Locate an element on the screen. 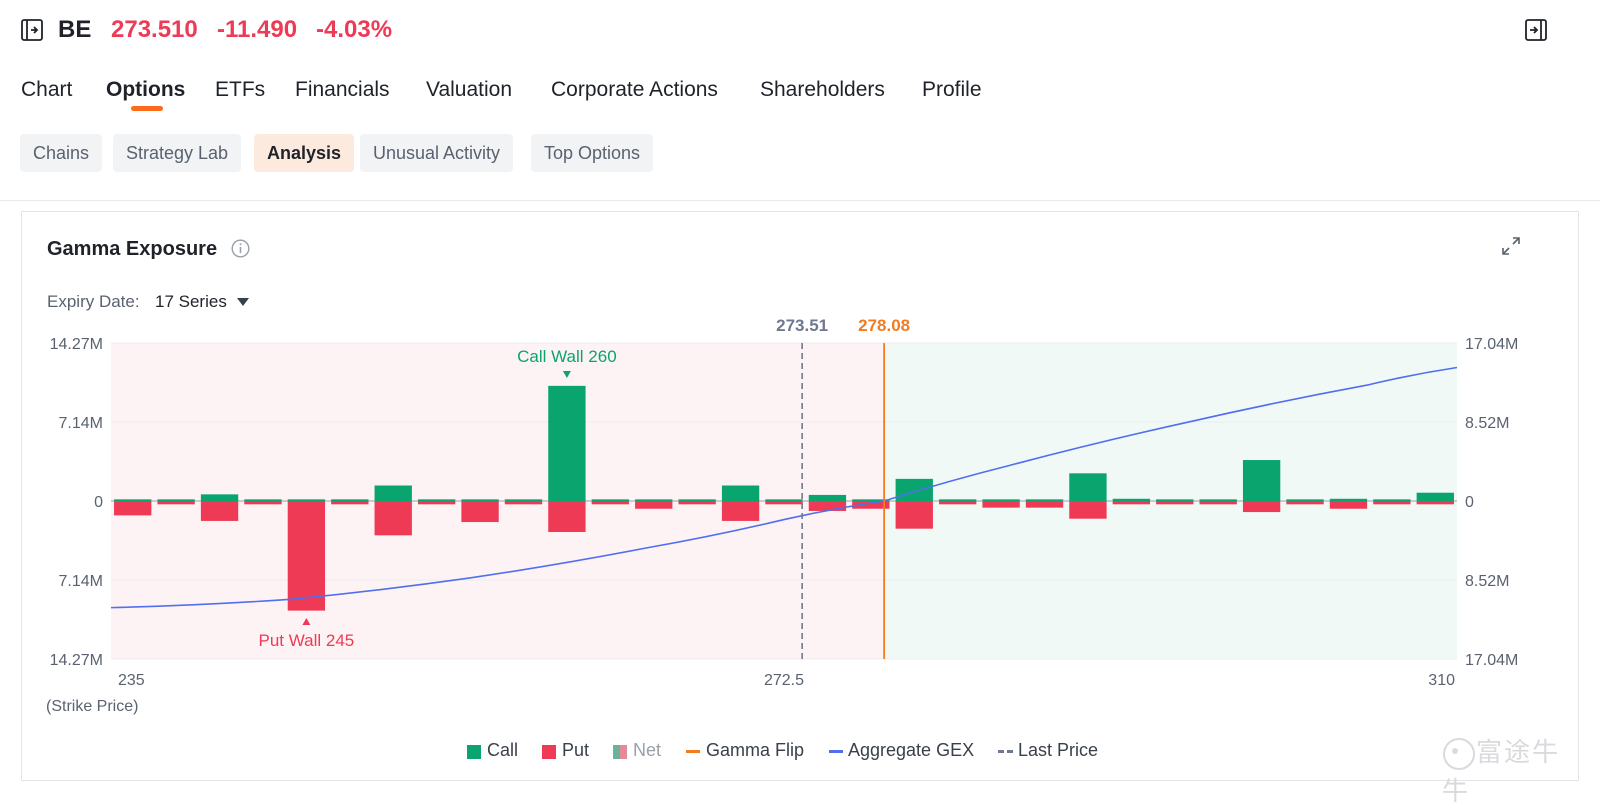  quote-header: BE 273.510 -11.490 -4.03% is located at coordinates (800, 30).